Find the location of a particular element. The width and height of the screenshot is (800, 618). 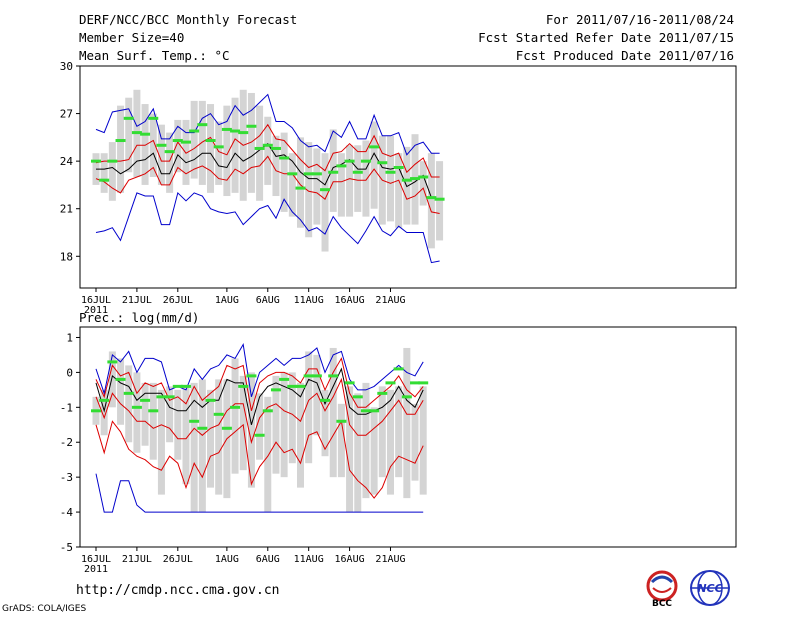

forecast-period: For 2011/07/16-2011/08/24 is located at coordinates (639, 19).